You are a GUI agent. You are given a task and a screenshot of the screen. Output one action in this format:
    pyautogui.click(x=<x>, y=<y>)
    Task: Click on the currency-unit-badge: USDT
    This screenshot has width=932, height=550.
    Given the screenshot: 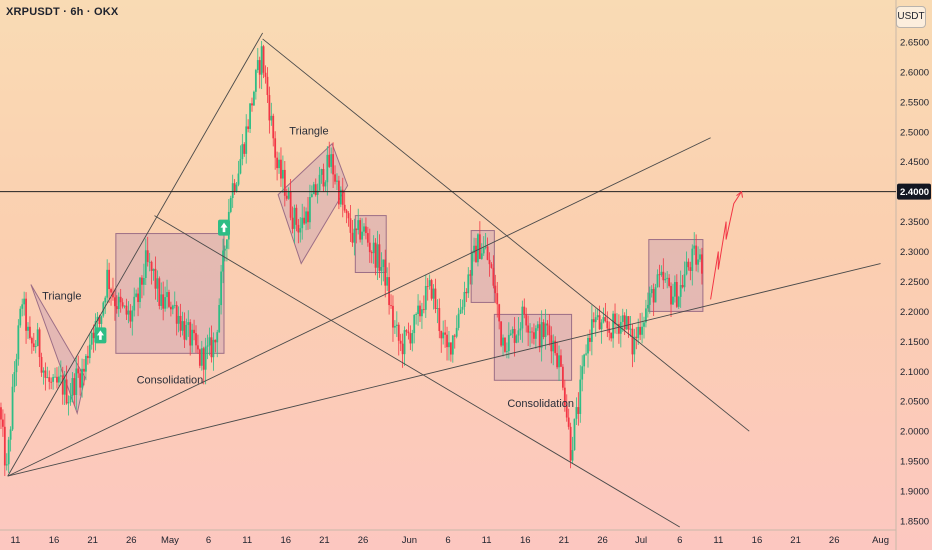 What is the action you would take?
    pyautogui.click(x=911, y=17)
    